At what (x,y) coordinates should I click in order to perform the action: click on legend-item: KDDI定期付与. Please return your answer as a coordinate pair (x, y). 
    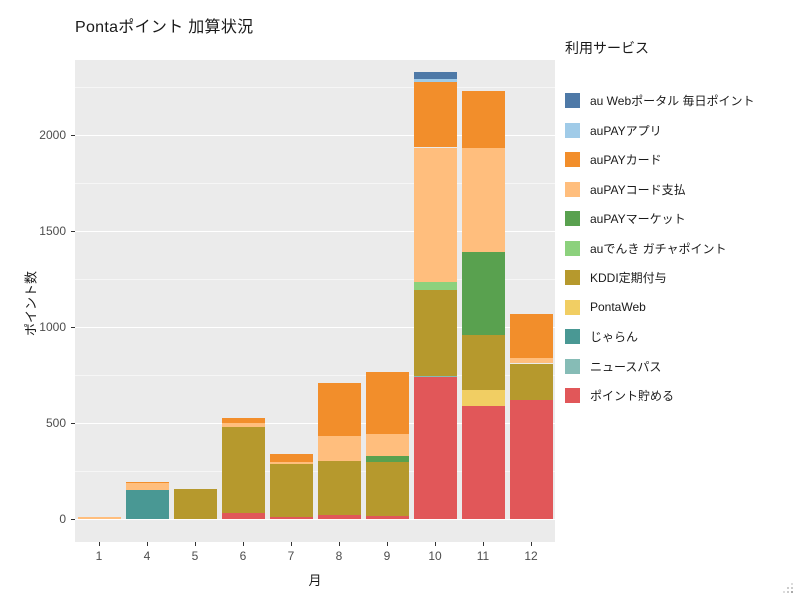
    Looking at the image, I should click on (680, 278).